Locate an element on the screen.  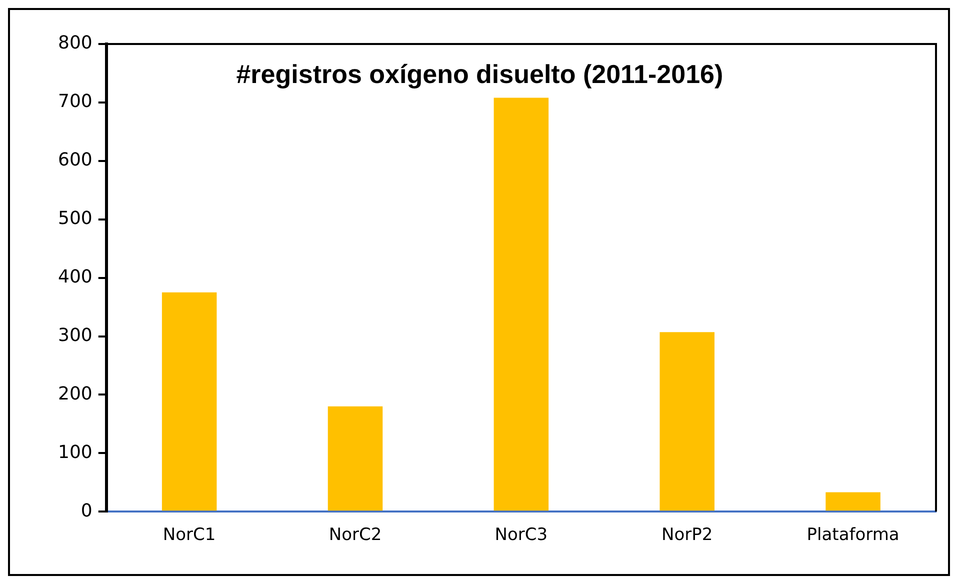
x-tick-label: NorC2 is located at coordinates (355, 535).